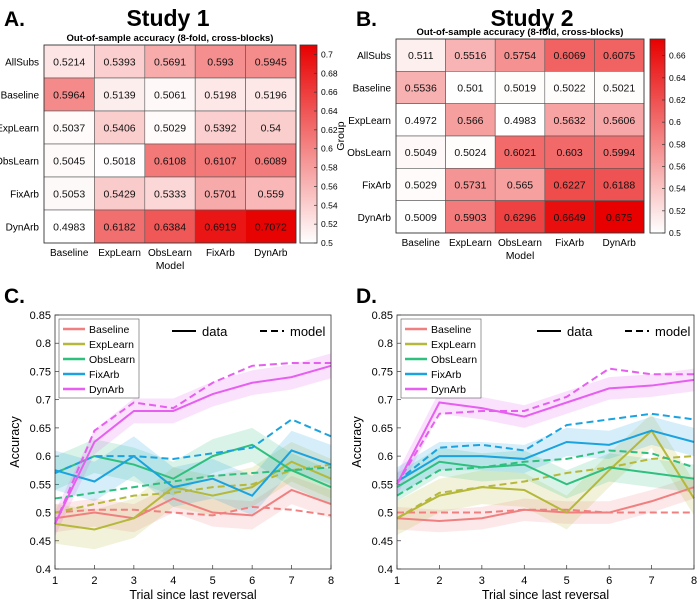 The width and height of the screenshot is (700, 602). I want to click on heatmap-row-label: ExpLearn, so click(369, 121).